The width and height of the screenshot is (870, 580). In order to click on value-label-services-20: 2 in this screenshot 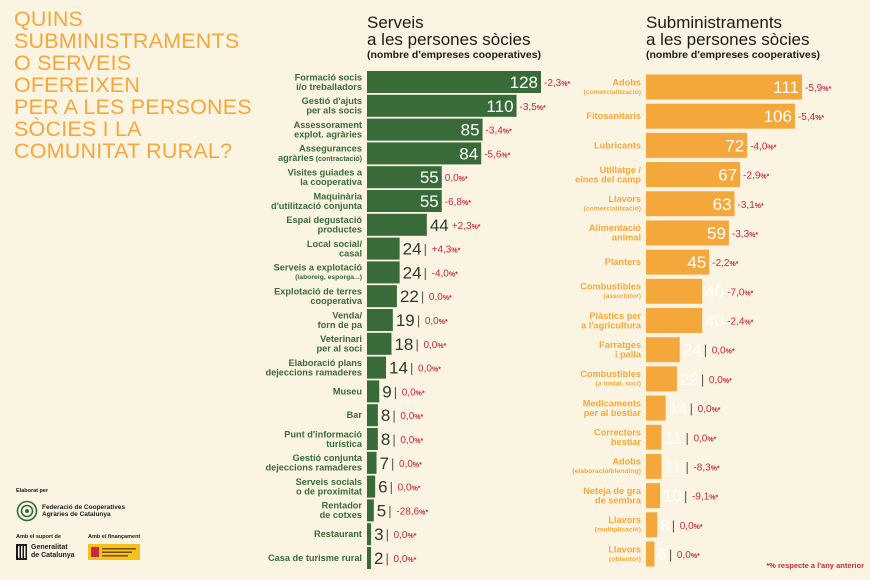, I will do `click(378, 558)`.